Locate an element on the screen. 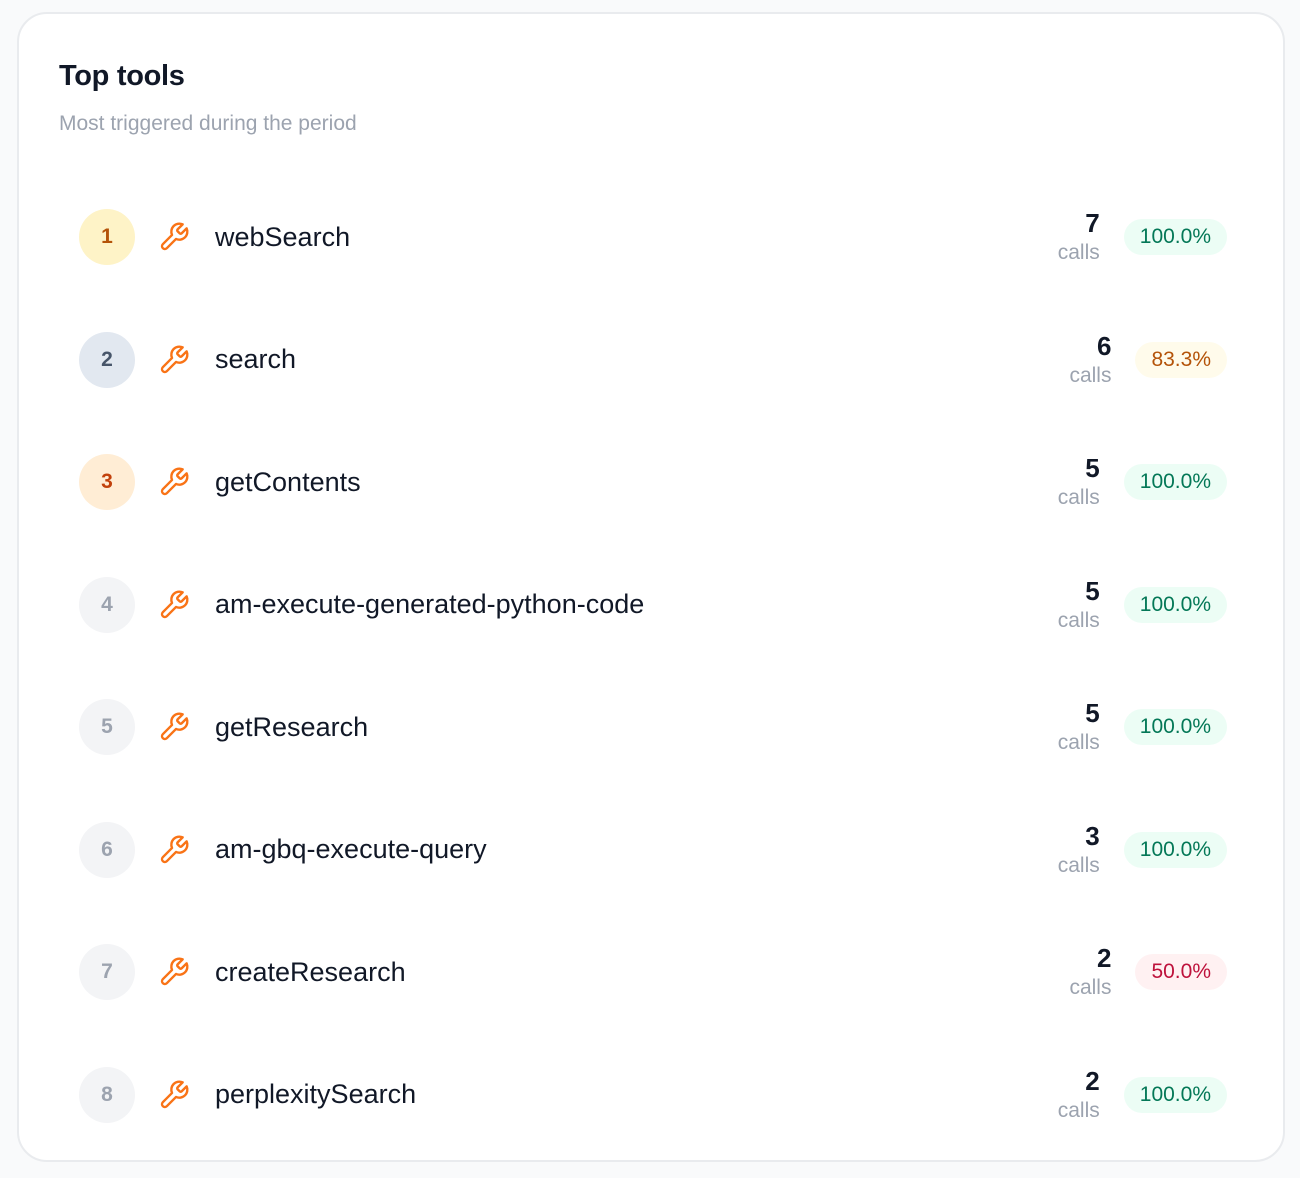  tool-stats: 2 calls 100.0% is located at coordinates (1142, 1095).